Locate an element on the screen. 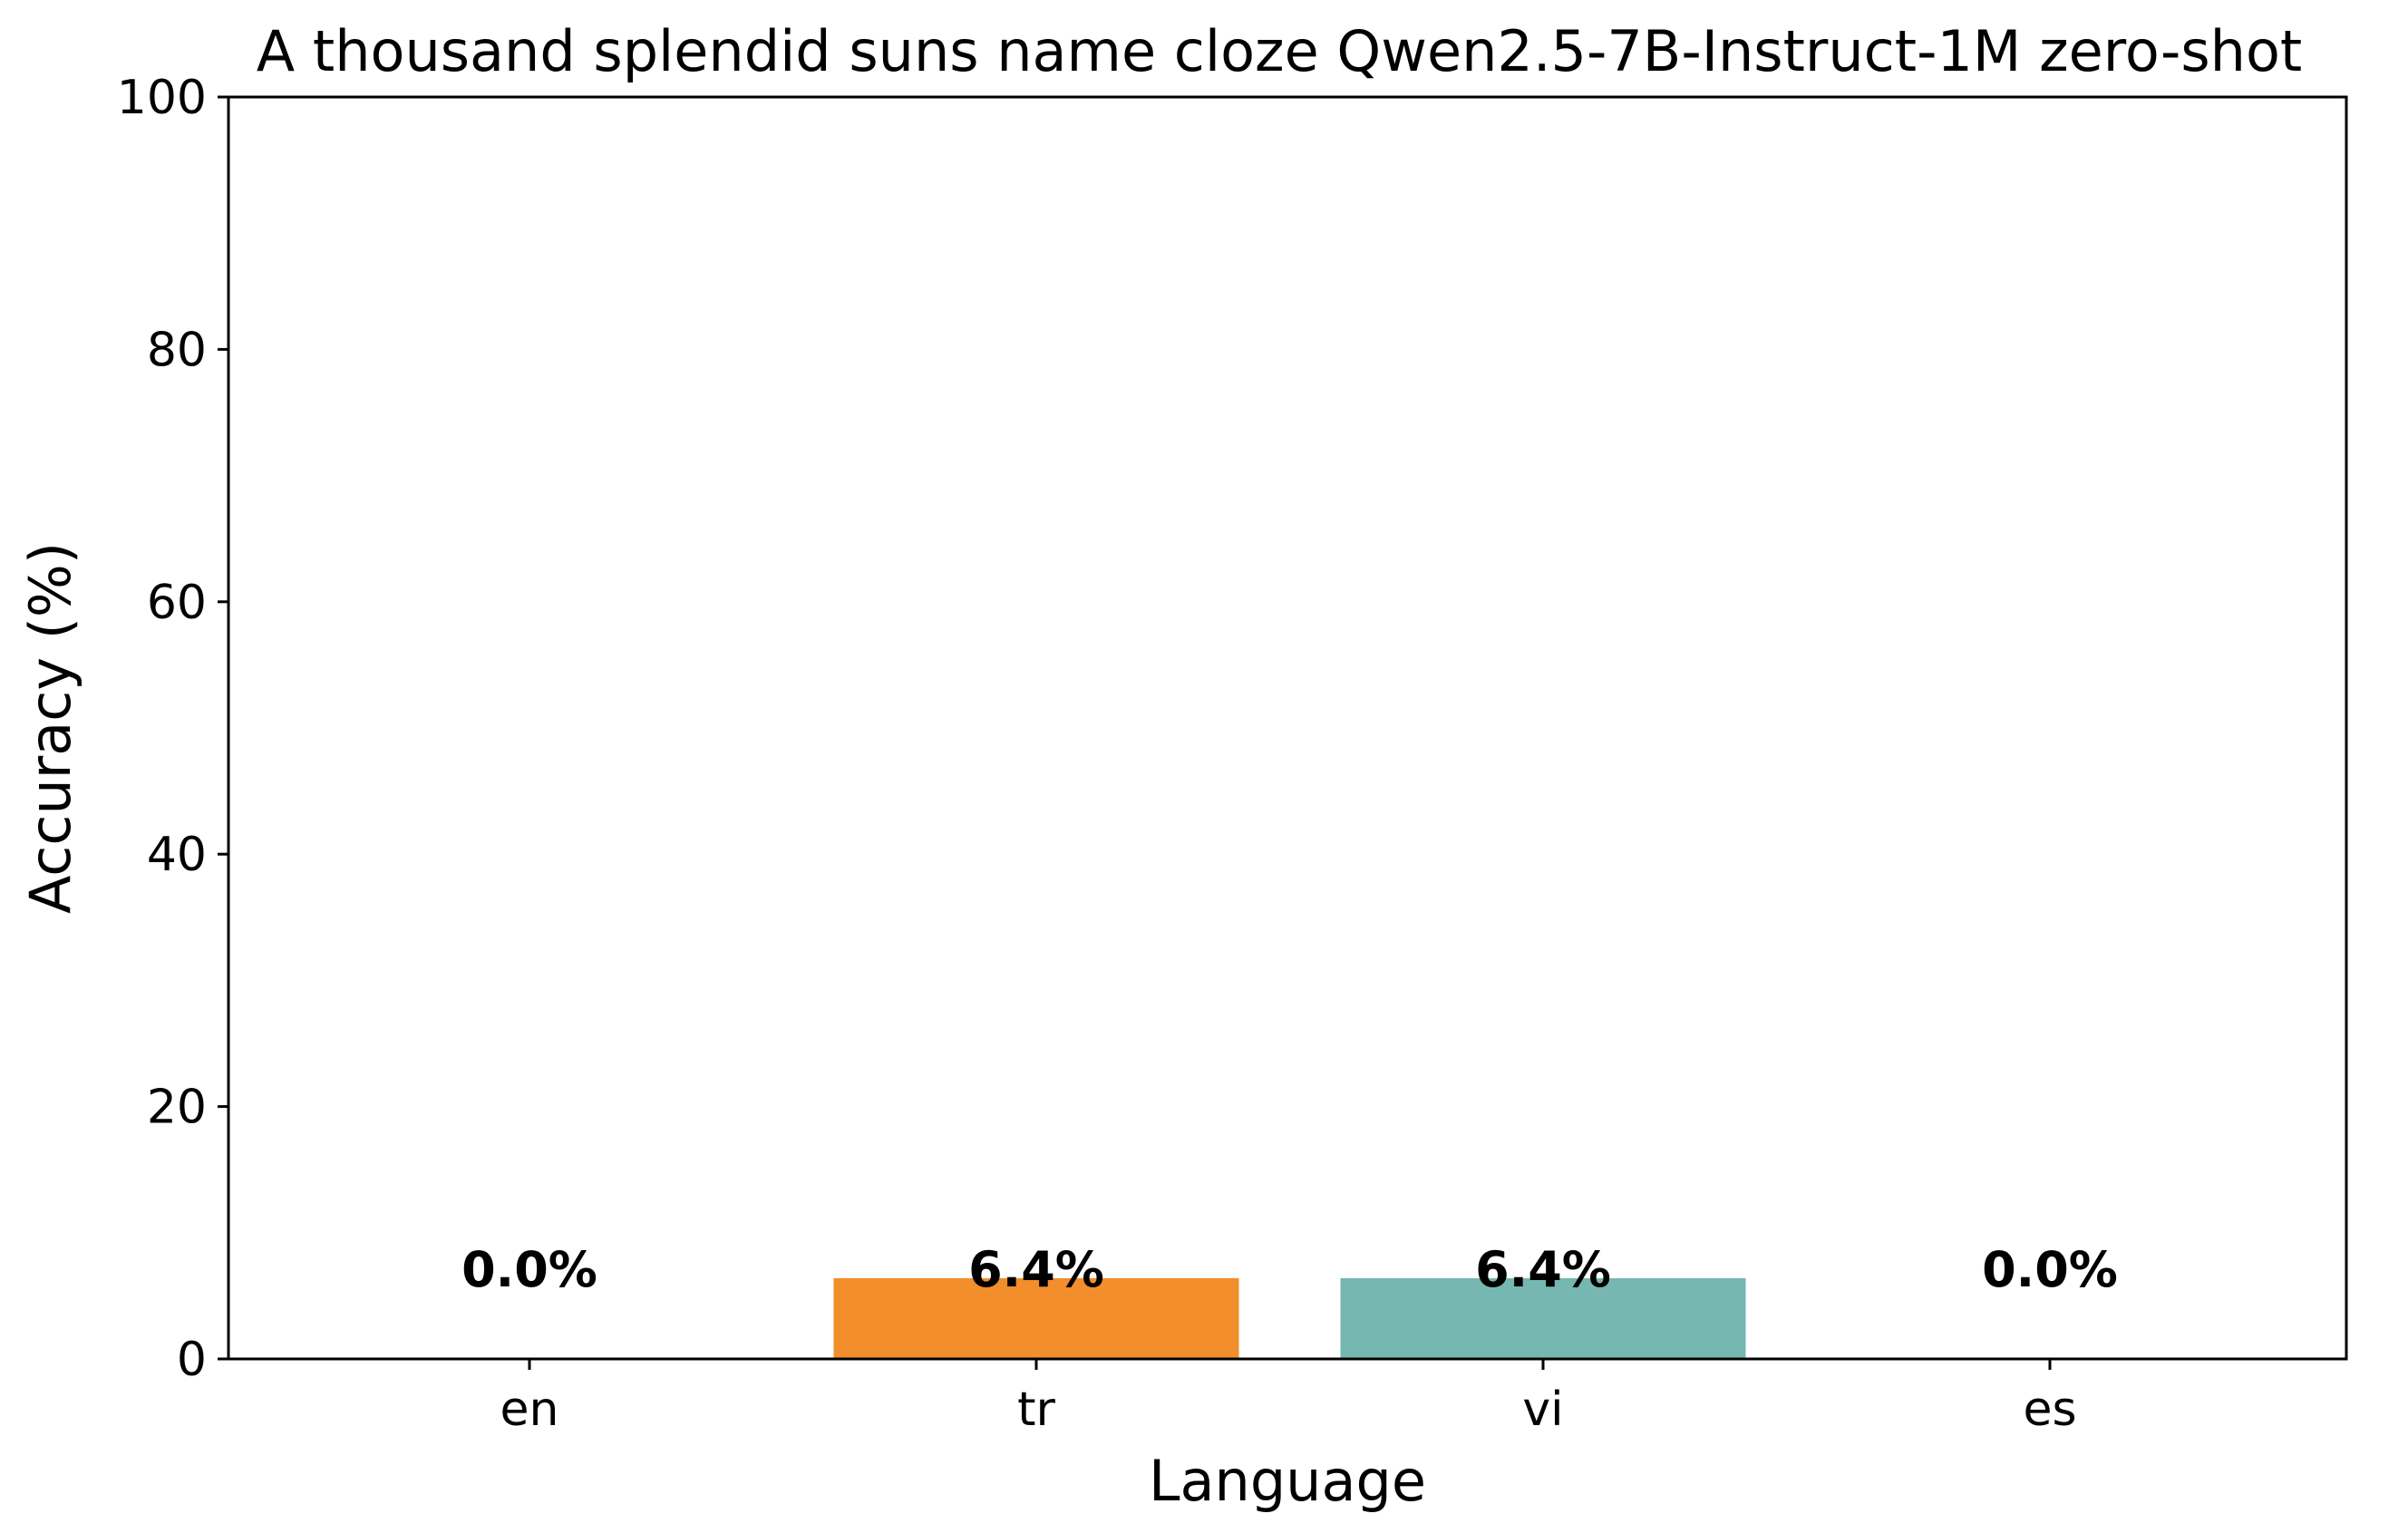 The width and height of the screenshot is (2408, 1533). y-tick-label-0: 0 is located at coordinates (192, 1360).